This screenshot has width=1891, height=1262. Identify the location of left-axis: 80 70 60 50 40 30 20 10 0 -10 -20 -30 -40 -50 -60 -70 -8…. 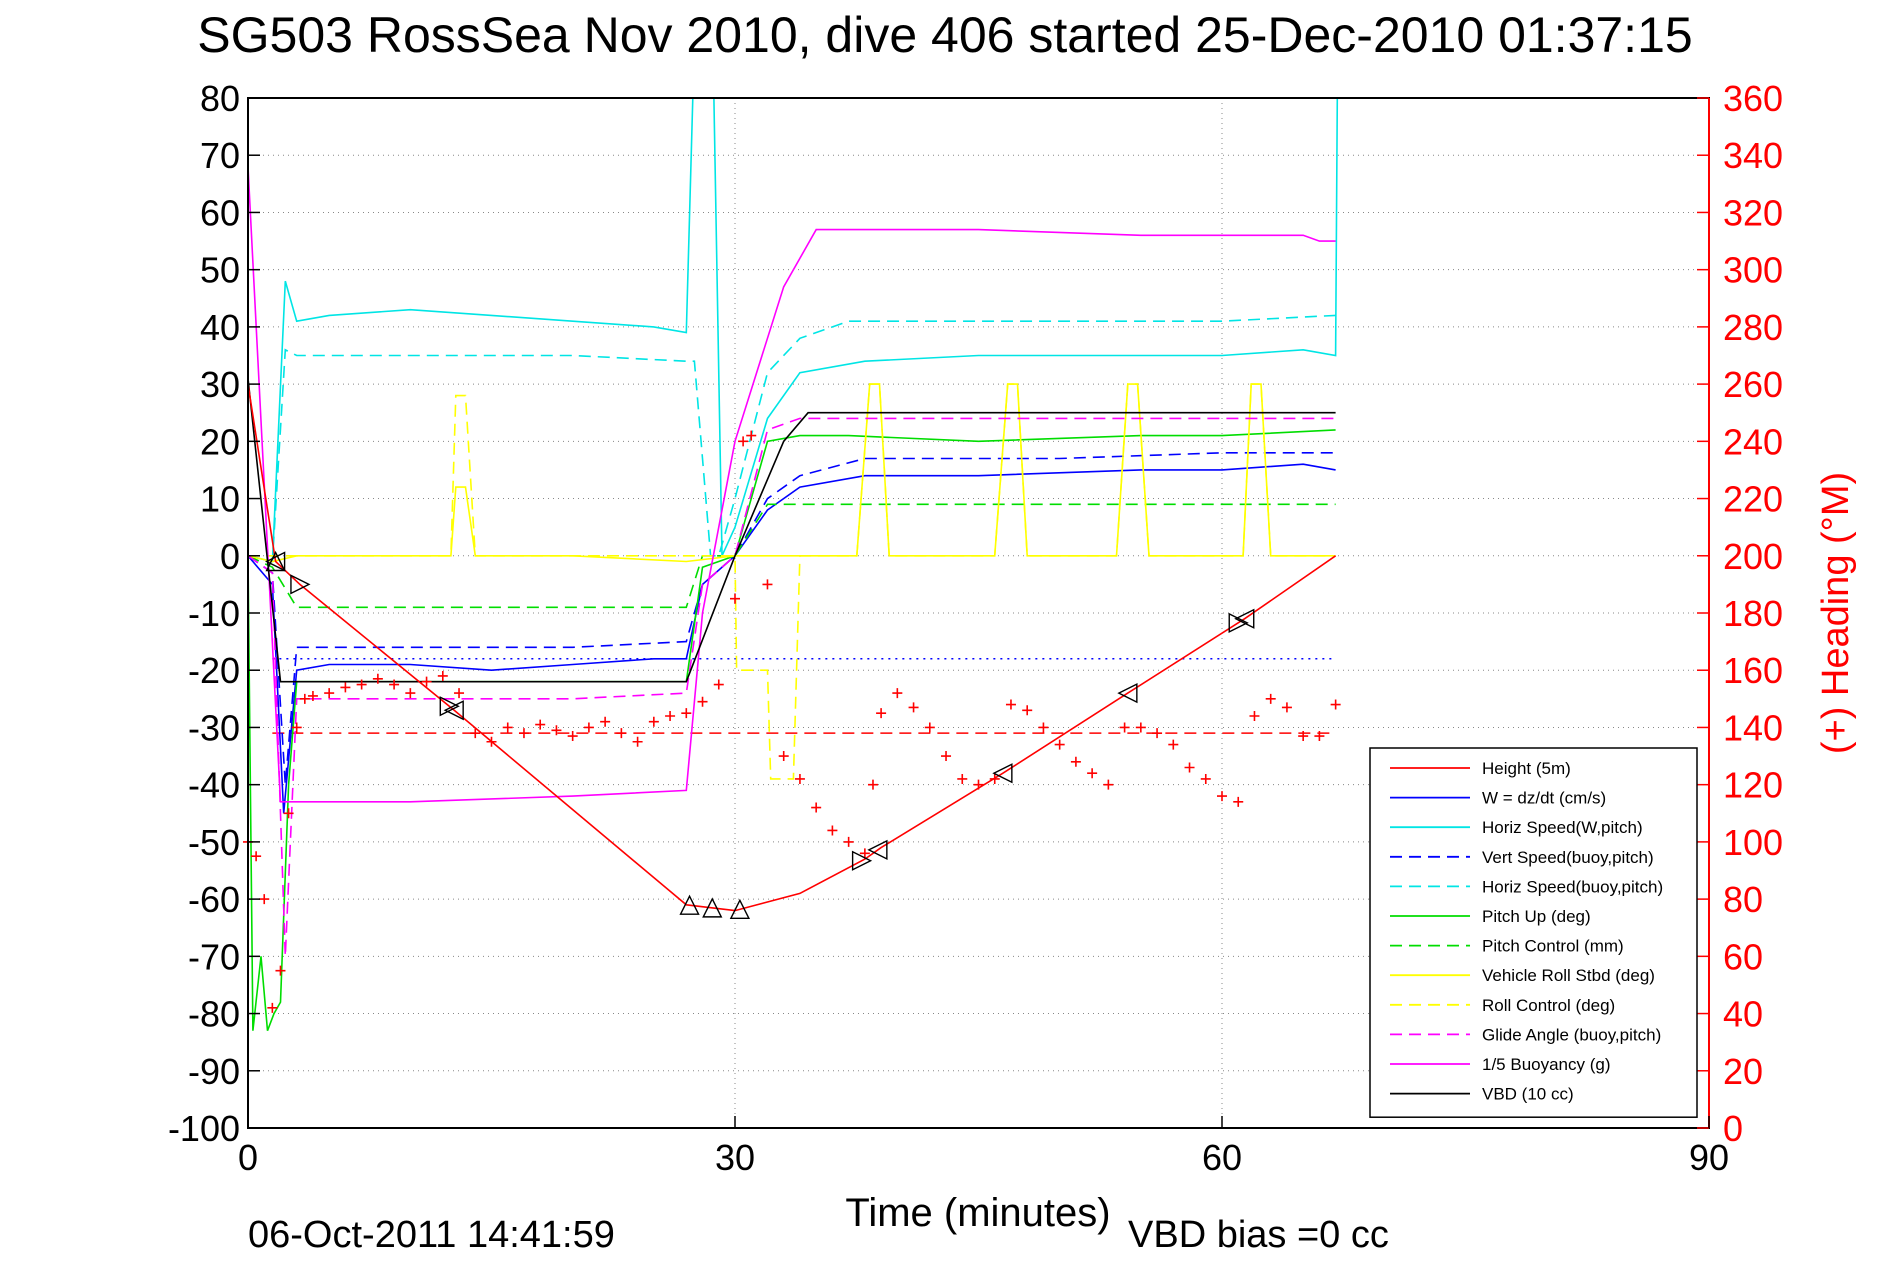
(214, 613).